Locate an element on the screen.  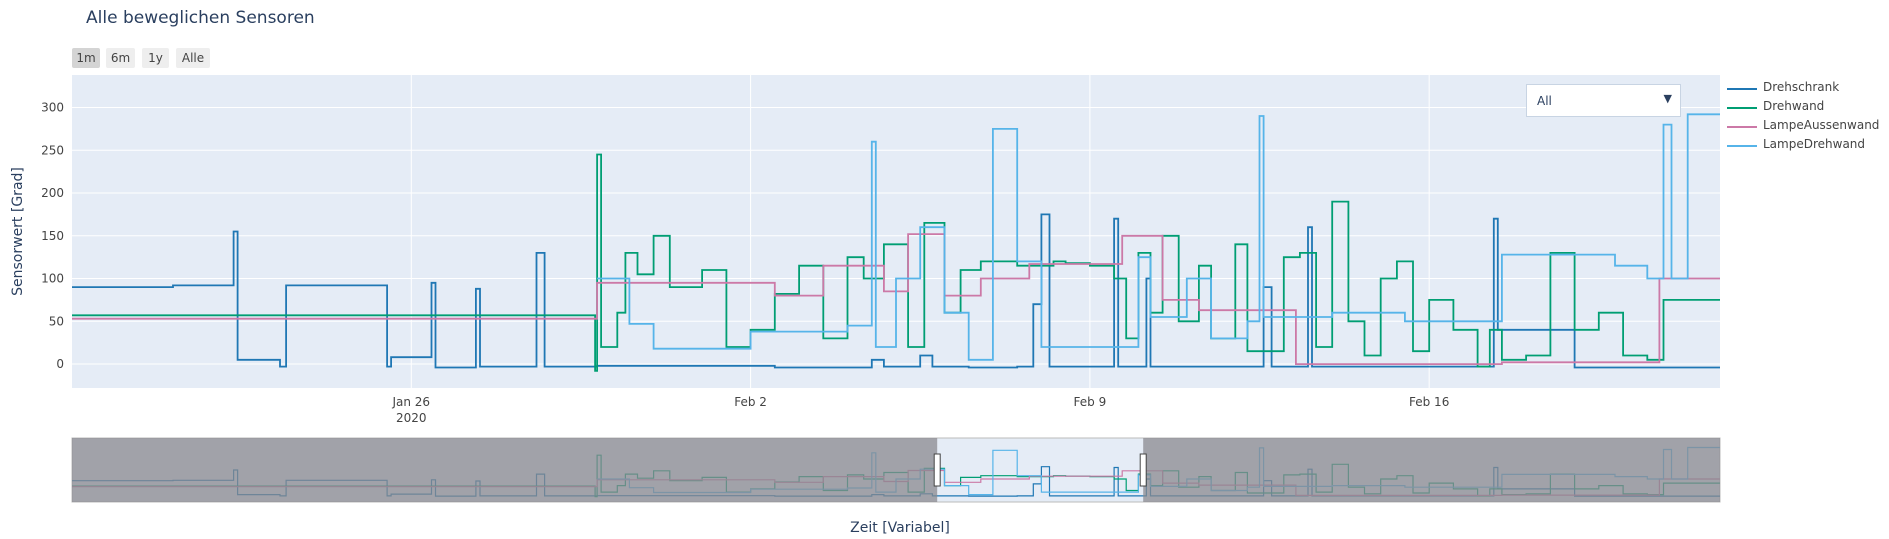
y-tick-label: 150 is located at coordinates (52, 236).